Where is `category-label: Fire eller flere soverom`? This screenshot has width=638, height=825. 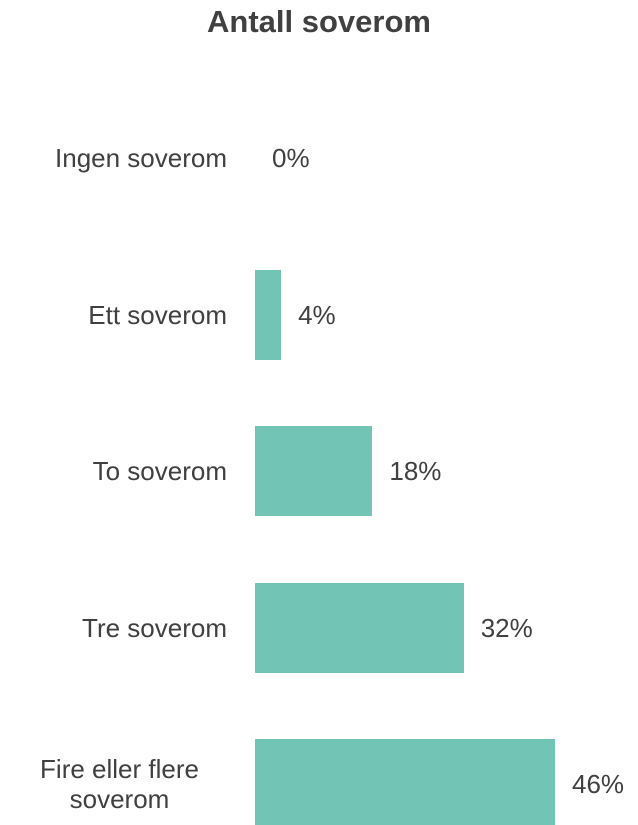 category-label: Fire eller flere soverom is located at coordinates (119, 784).